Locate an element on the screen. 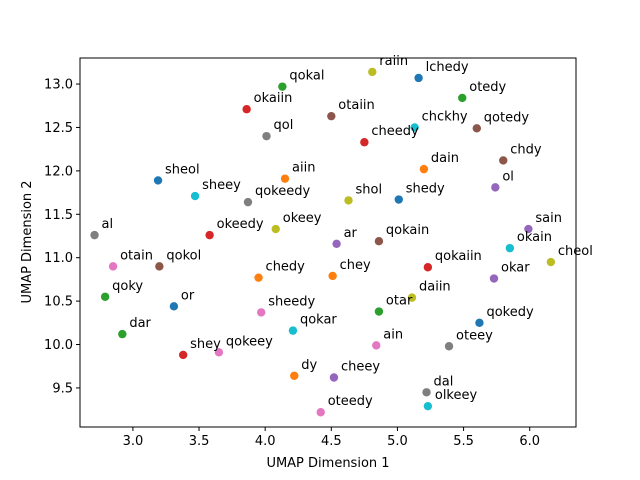  data-point-label: otaiin is located at coordinates (356, 105).